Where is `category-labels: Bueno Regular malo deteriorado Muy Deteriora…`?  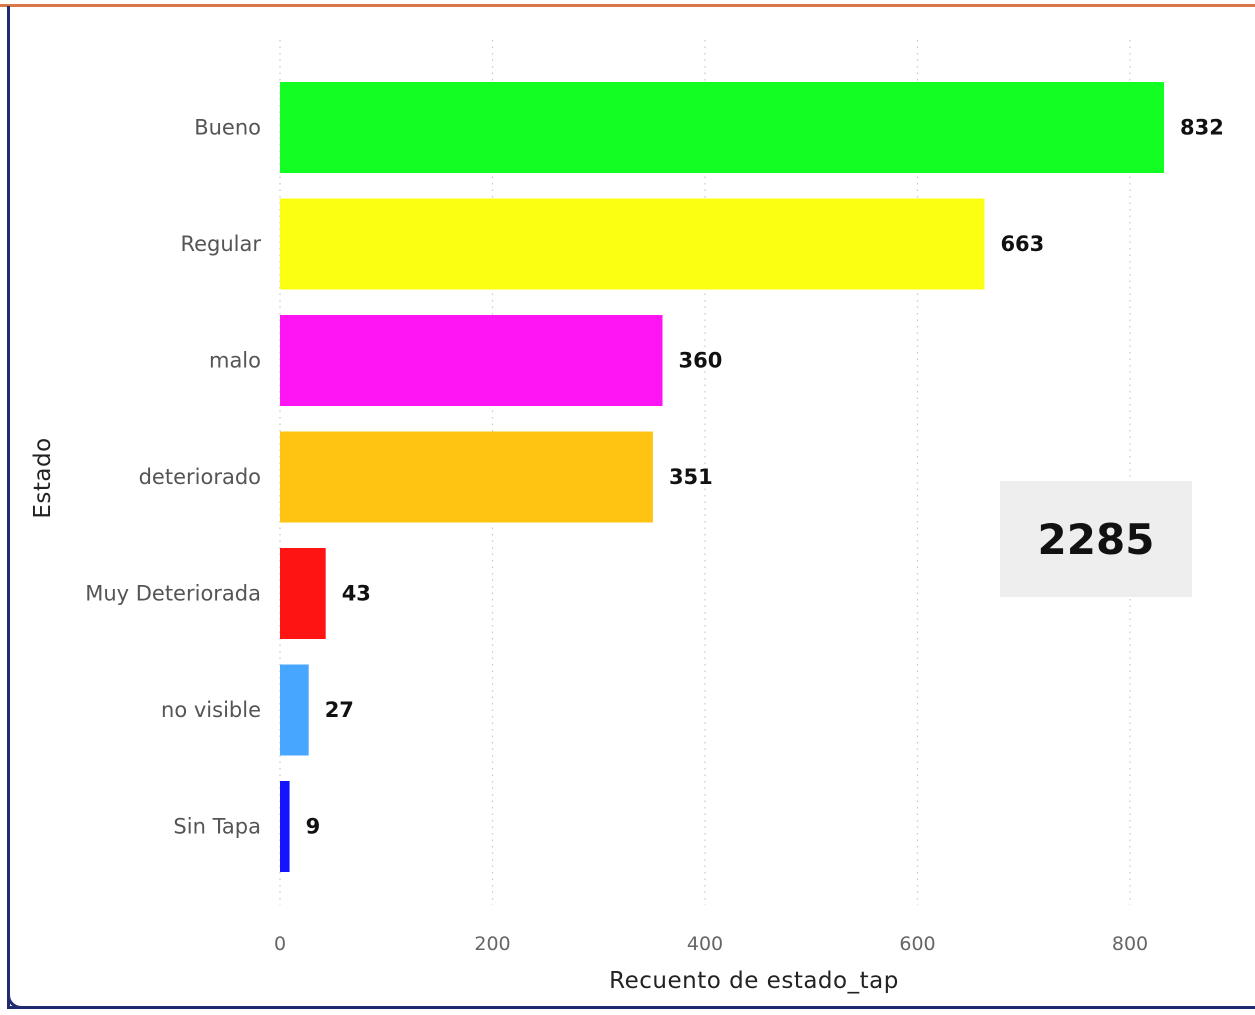
category-labels: Bueno Regular malo deteriorado Muy Deteriora… is located at coordinates (173, 477).